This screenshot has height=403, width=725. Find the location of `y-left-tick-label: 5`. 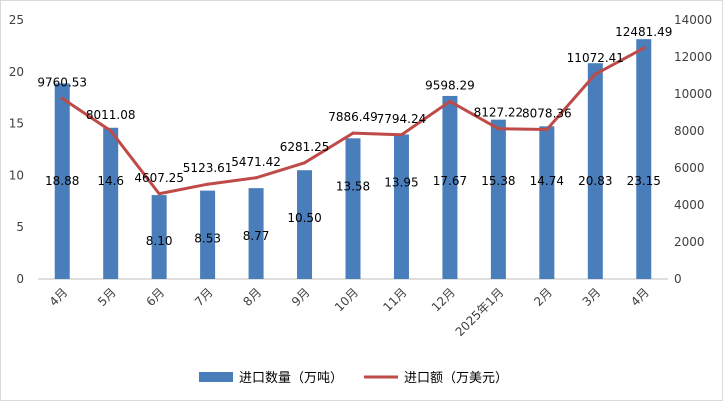

y-left-tick-label: 5 is located at coordinates (20, 227).